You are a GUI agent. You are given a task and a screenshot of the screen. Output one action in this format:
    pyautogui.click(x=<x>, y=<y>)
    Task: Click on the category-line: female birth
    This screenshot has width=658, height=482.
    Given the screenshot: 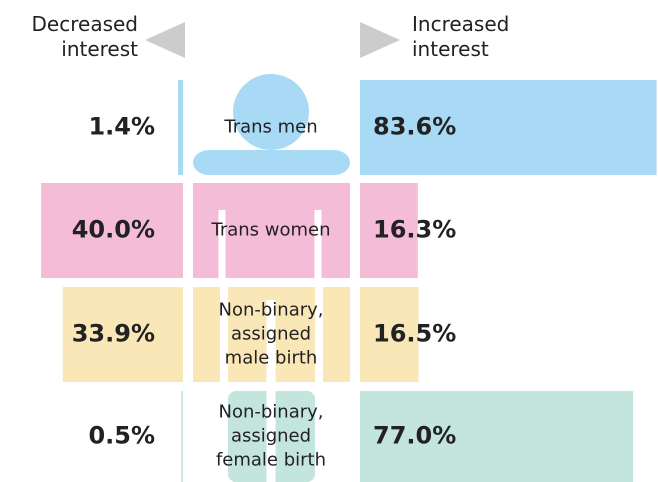 What is the action you would take?
    pyautogui.click(x=271, y=460)
    